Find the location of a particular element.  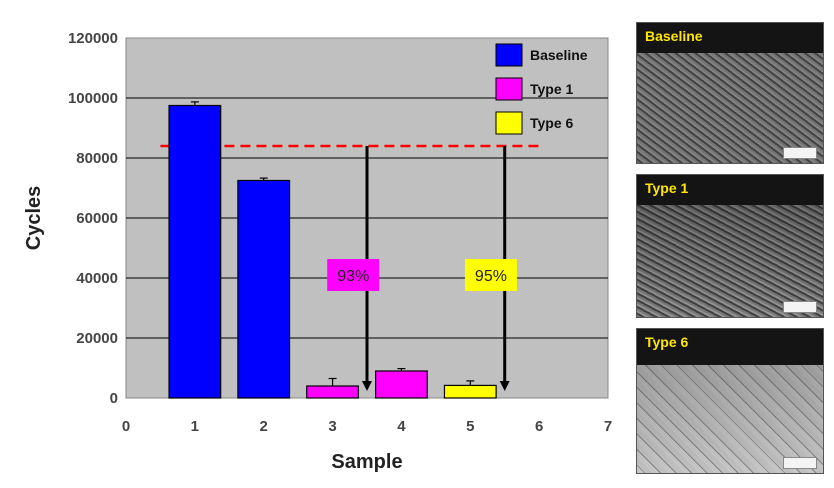

x-axis-title: Sample is located at coordinates (366, 462).